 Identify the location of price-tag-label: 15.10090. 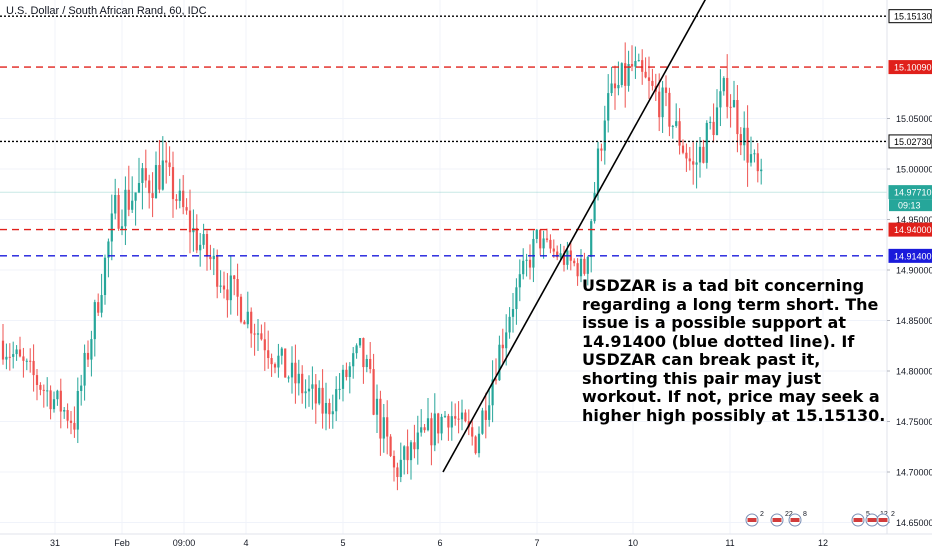
(913, 68).